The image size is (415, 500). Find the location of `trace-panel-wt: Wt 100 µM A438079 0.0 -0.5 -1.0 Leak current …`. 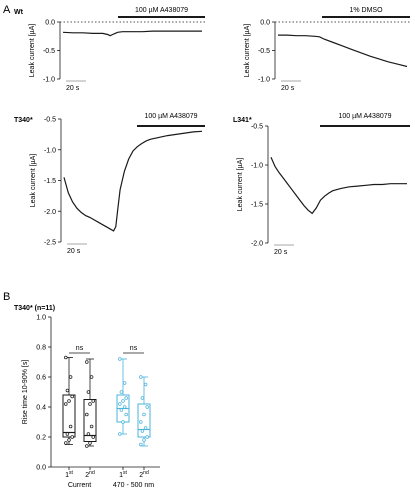

trace-panel-wt: Wt 100 µM A438079 0.0 -0.5 -1.0 Leak current … is located at coordinates (109, 49).